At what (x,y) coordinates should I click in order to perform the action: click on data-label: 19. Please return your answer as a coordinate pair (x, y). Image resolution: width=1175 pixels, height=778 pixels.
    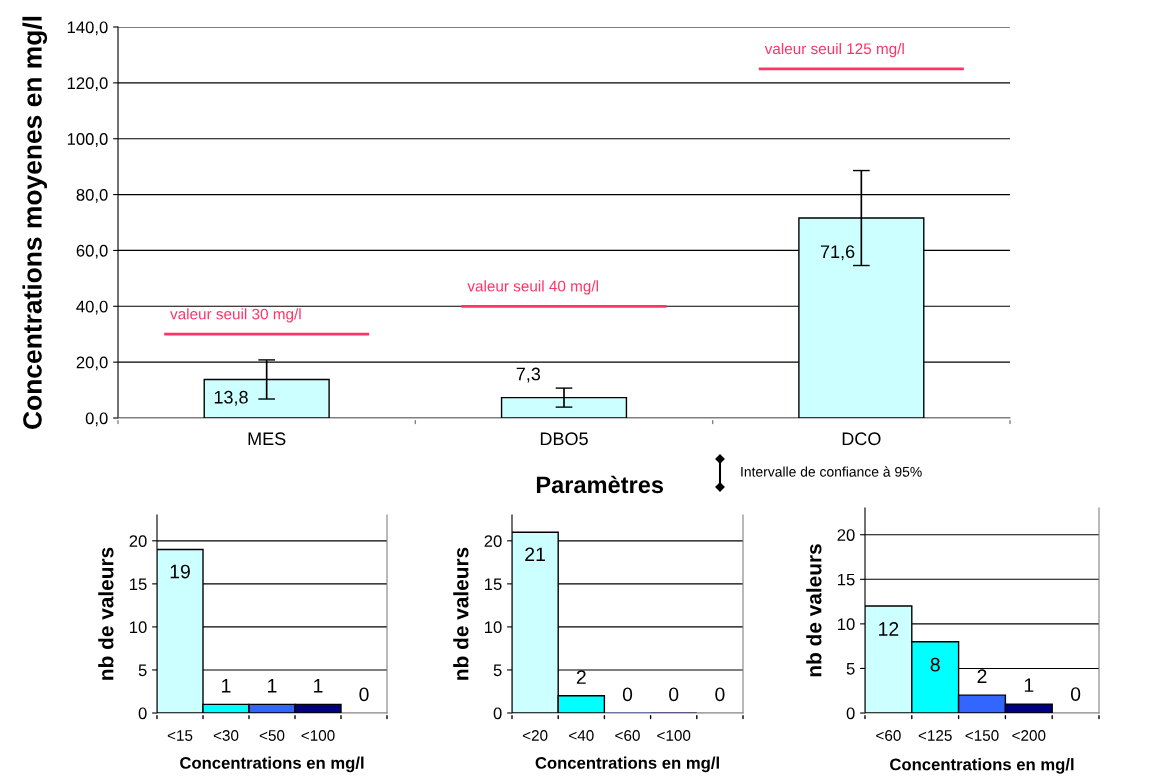
    Looking at the image, I should click on (180, 571).